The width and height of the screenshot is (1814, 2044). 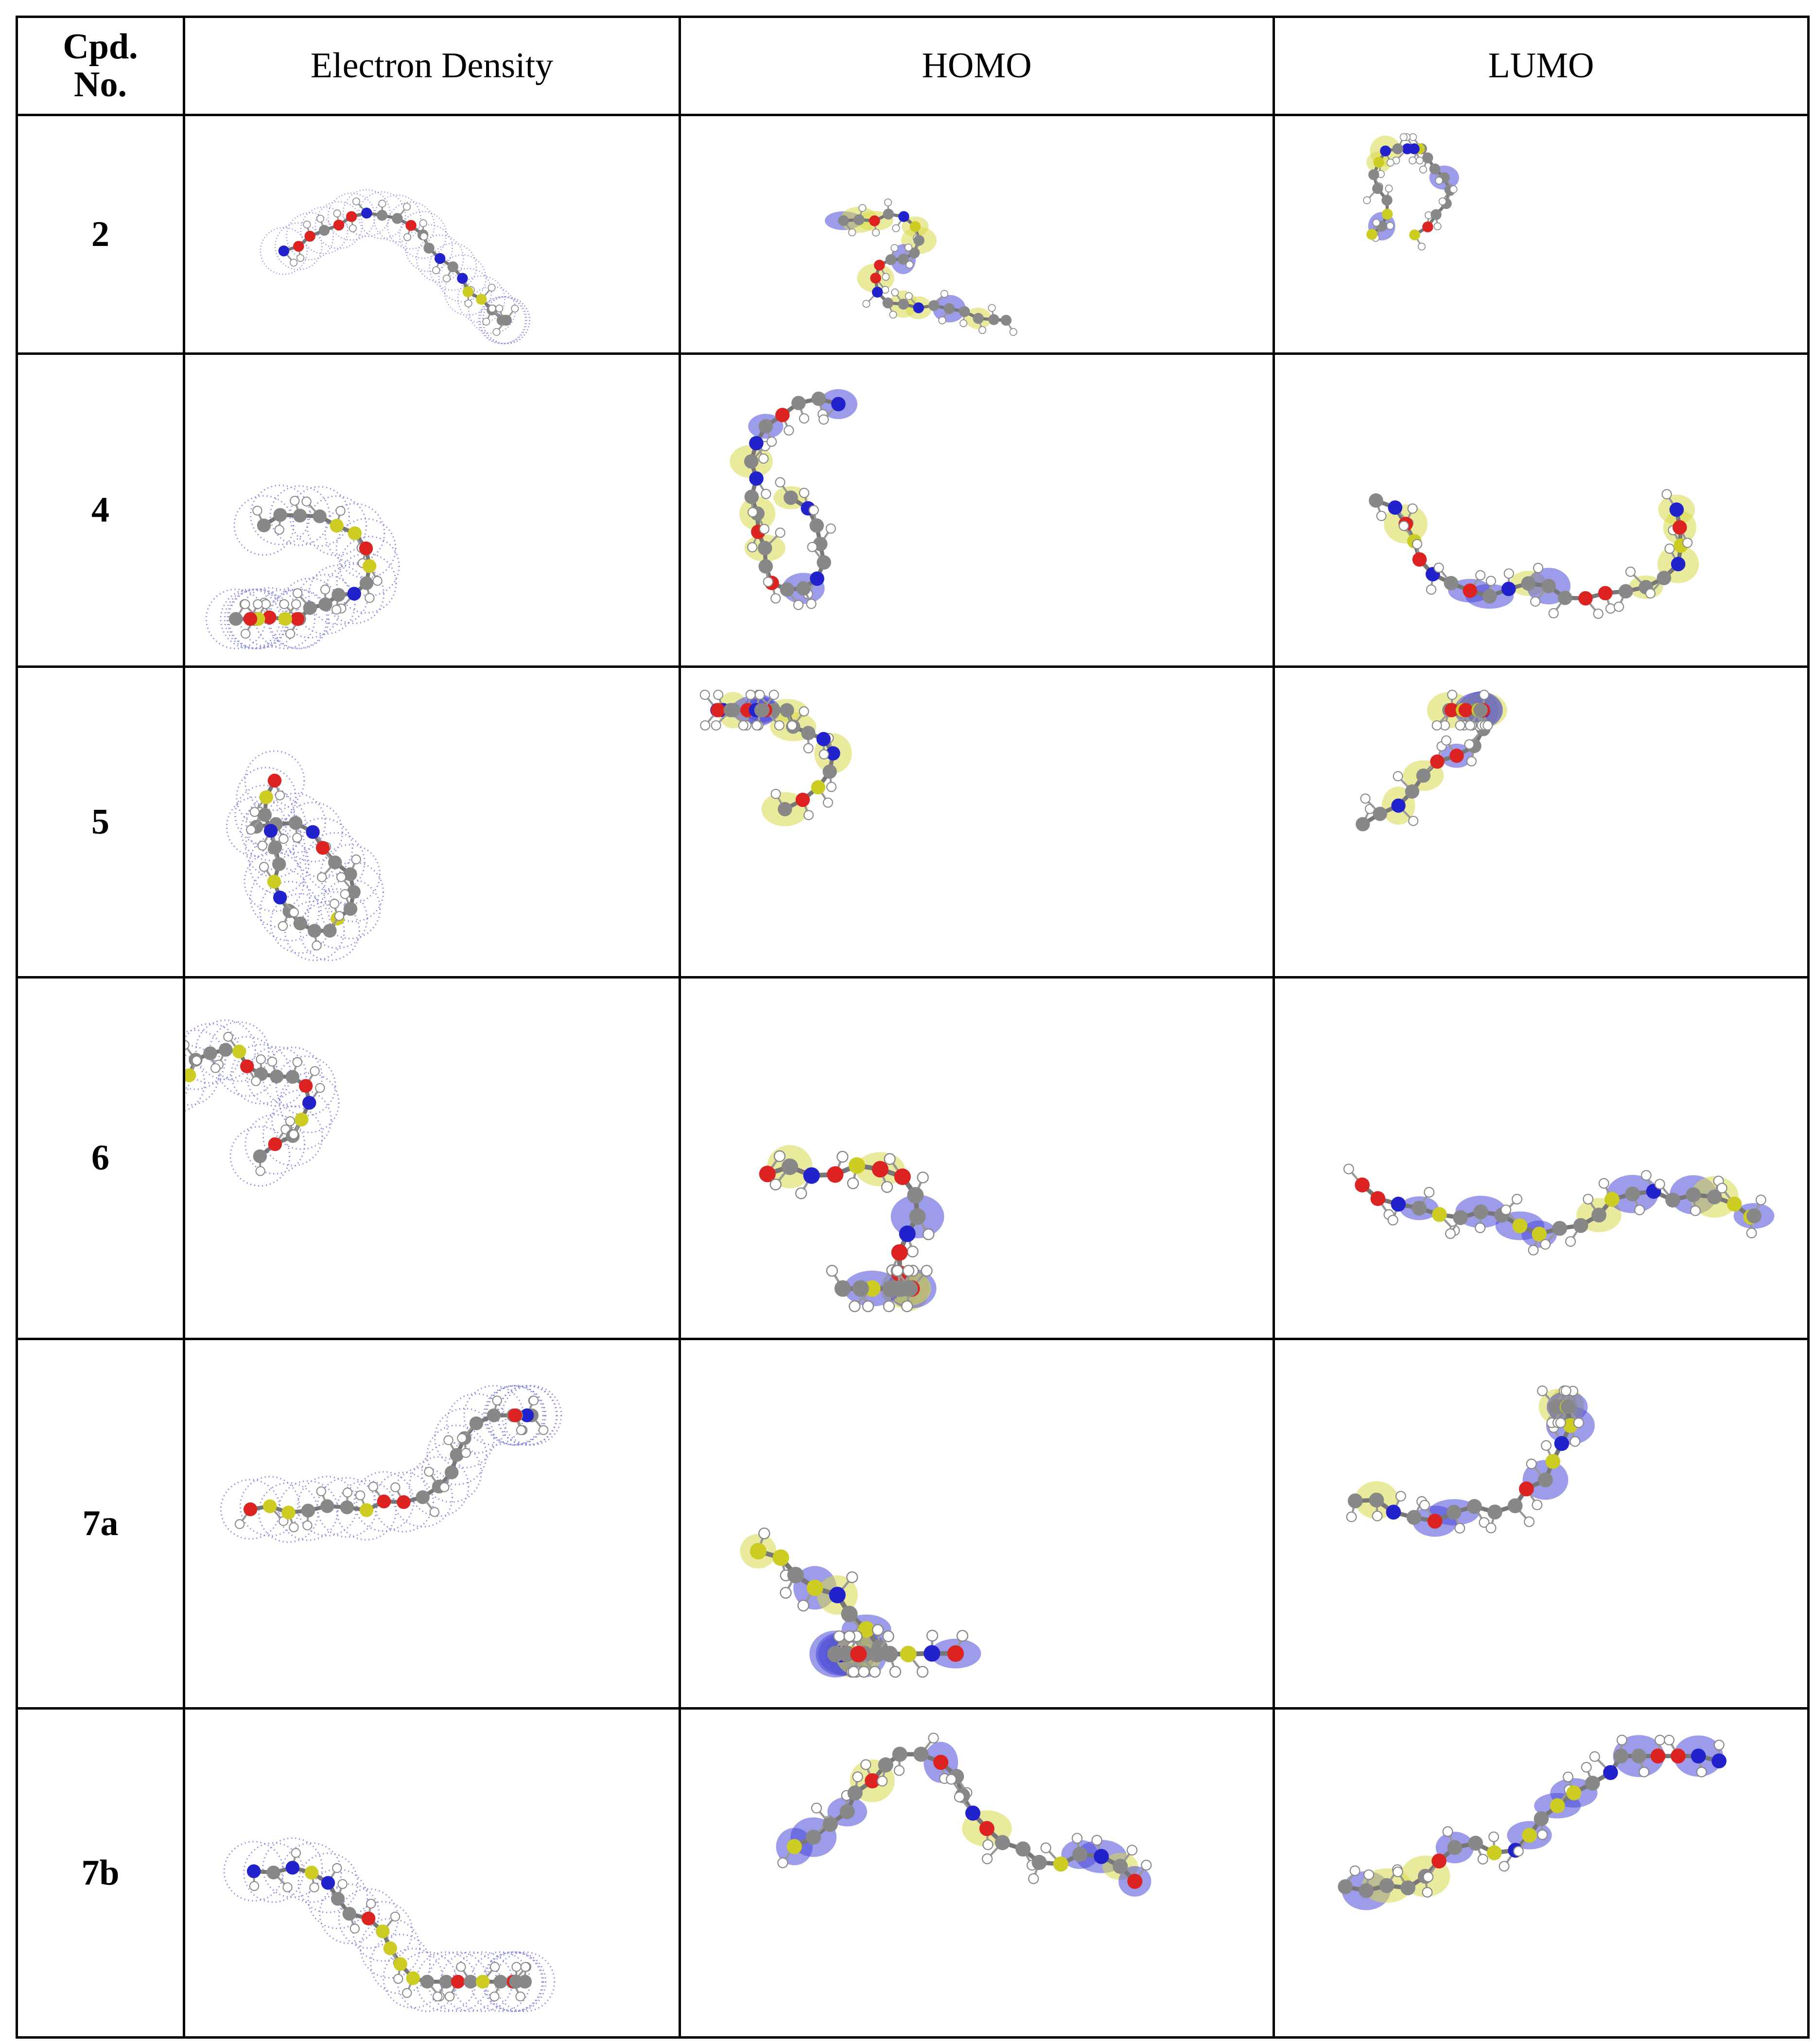 What do you see at coordinates (100, 66) in the screenshot?
I see `header-text: Cpd. No.` at bounding box center [100, 66].